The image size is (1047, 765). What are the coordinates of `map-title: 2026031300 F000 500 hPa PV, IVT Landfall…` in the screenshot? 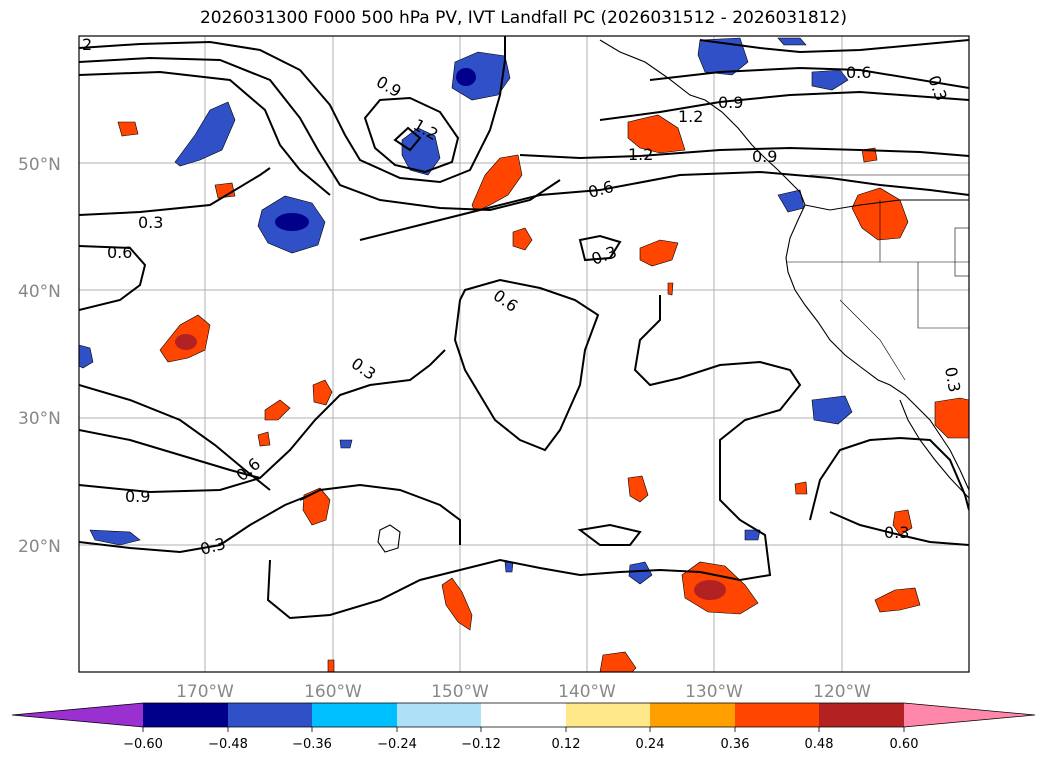 It's located at (523, 18).